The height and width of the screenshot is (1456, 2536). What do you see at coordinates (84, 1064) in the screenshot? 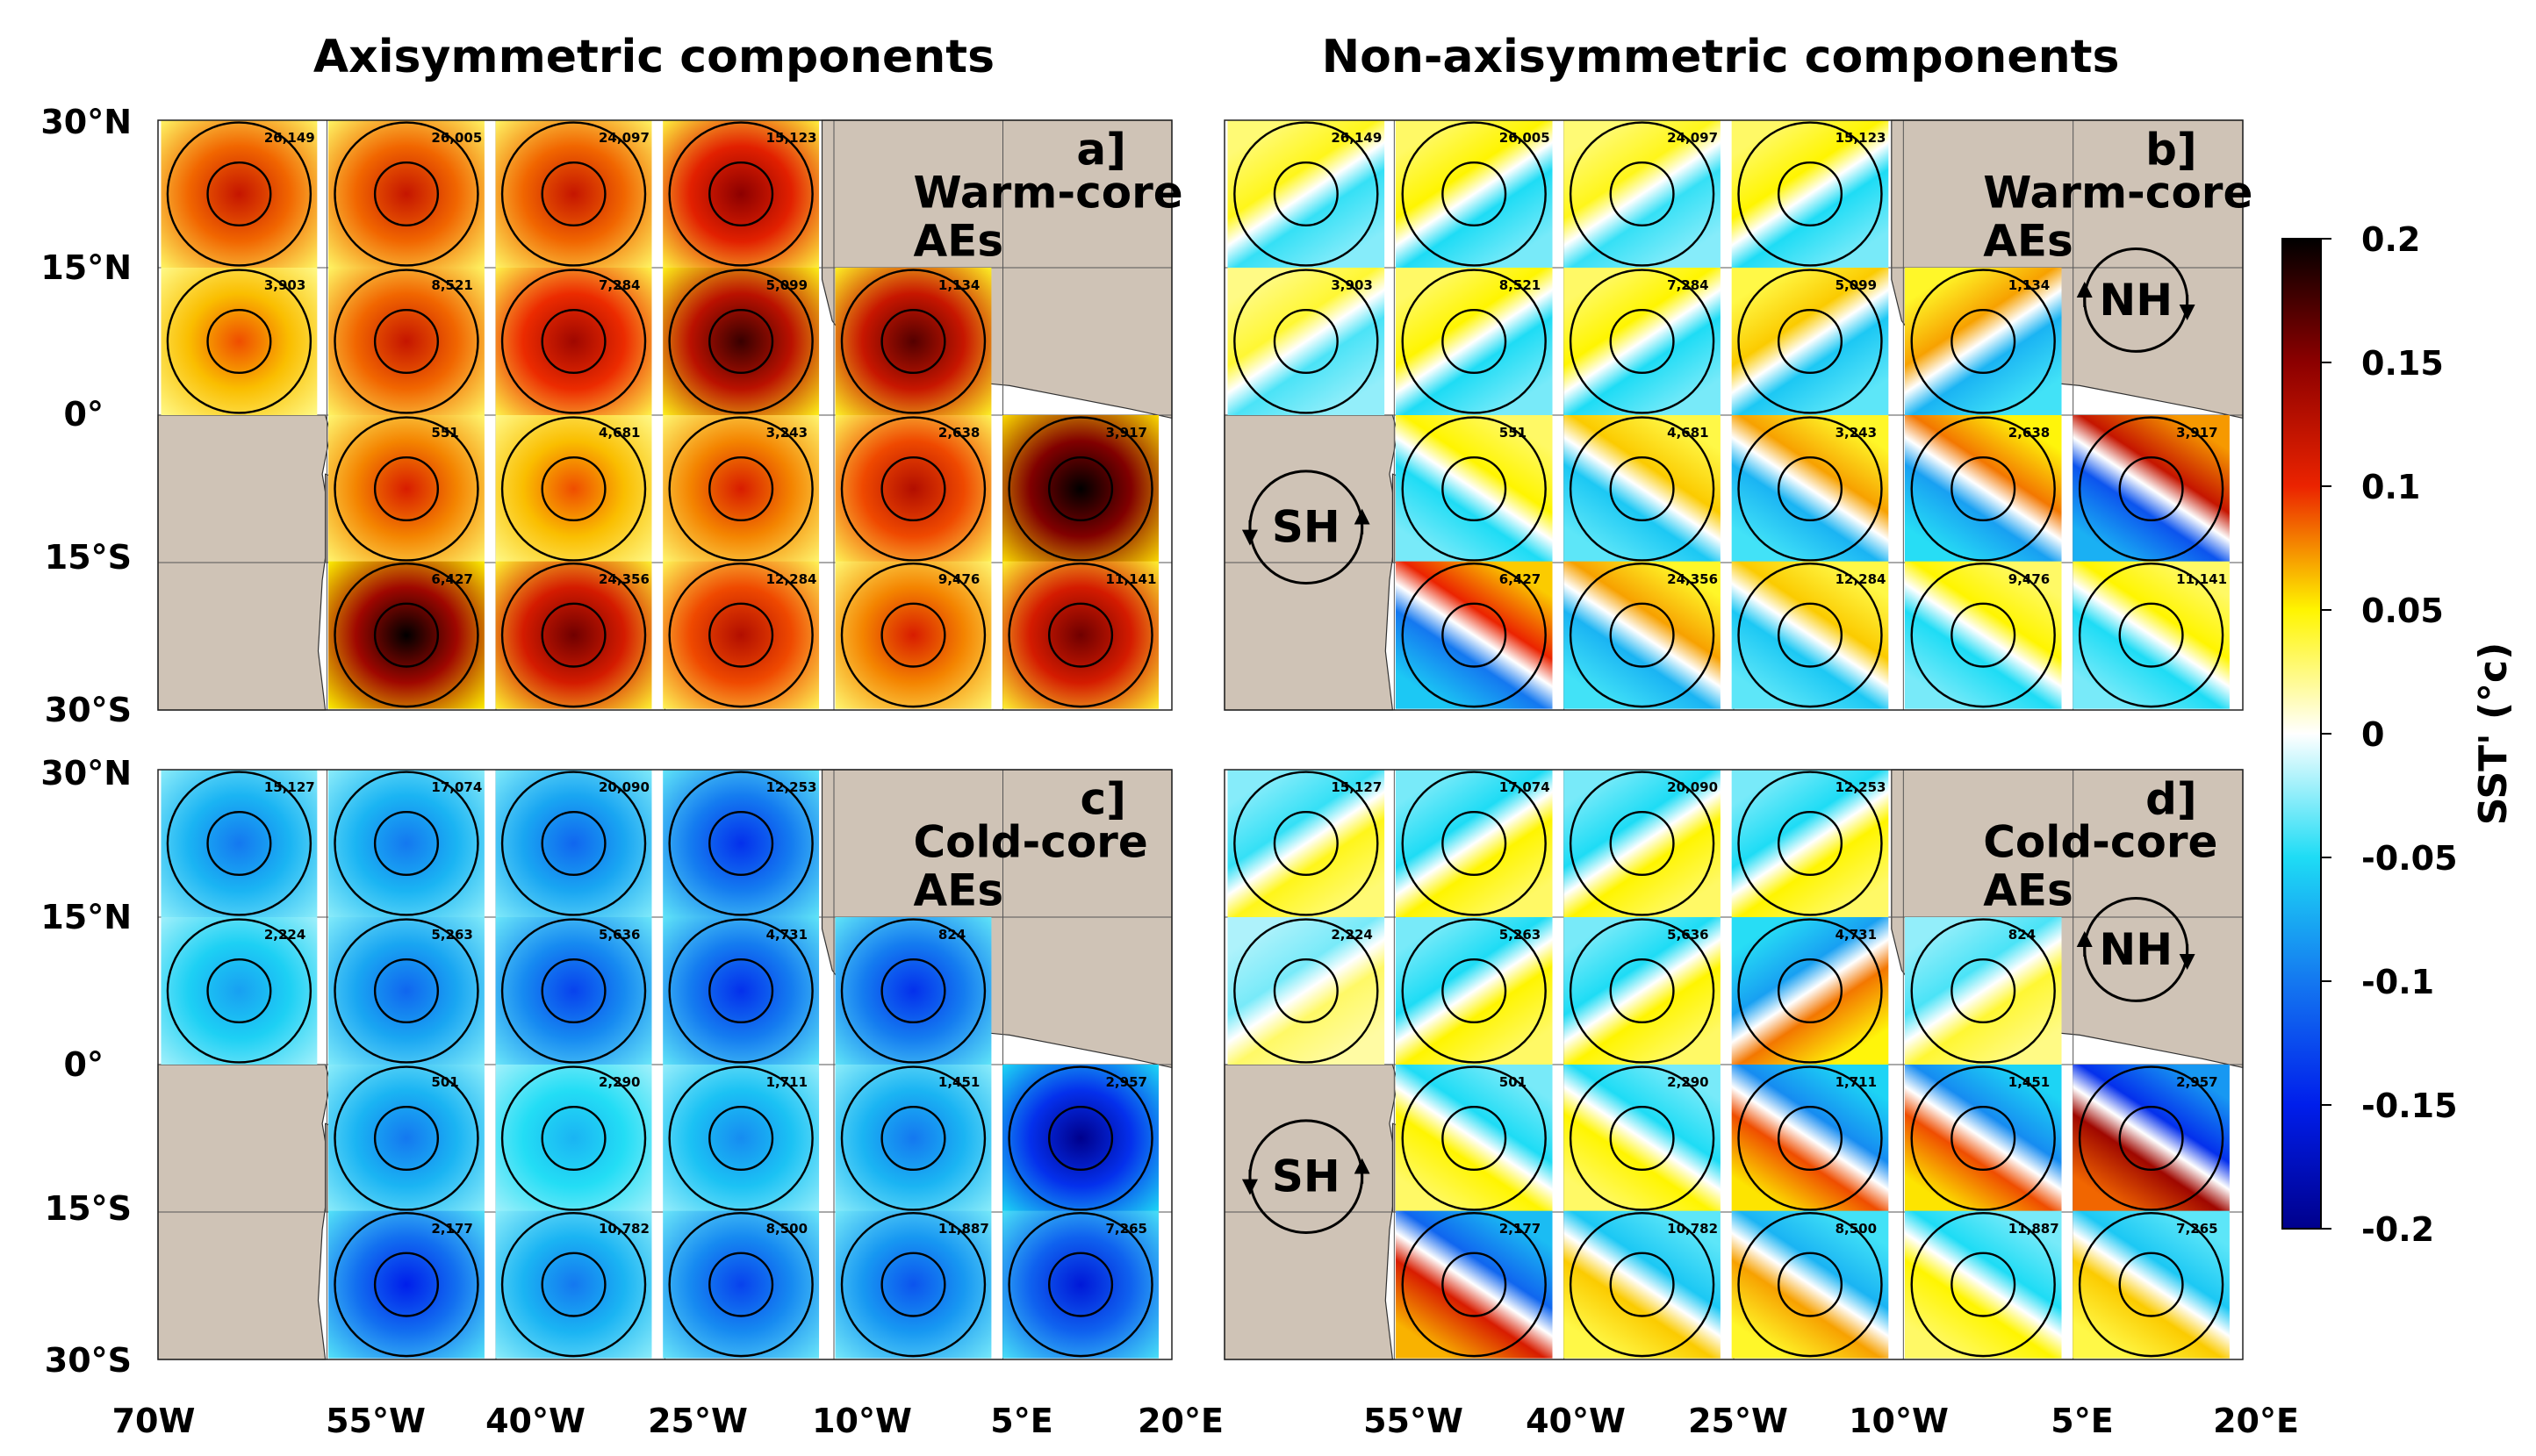
I see `lat-tick: 0°` at bounding box center [84, 1064].